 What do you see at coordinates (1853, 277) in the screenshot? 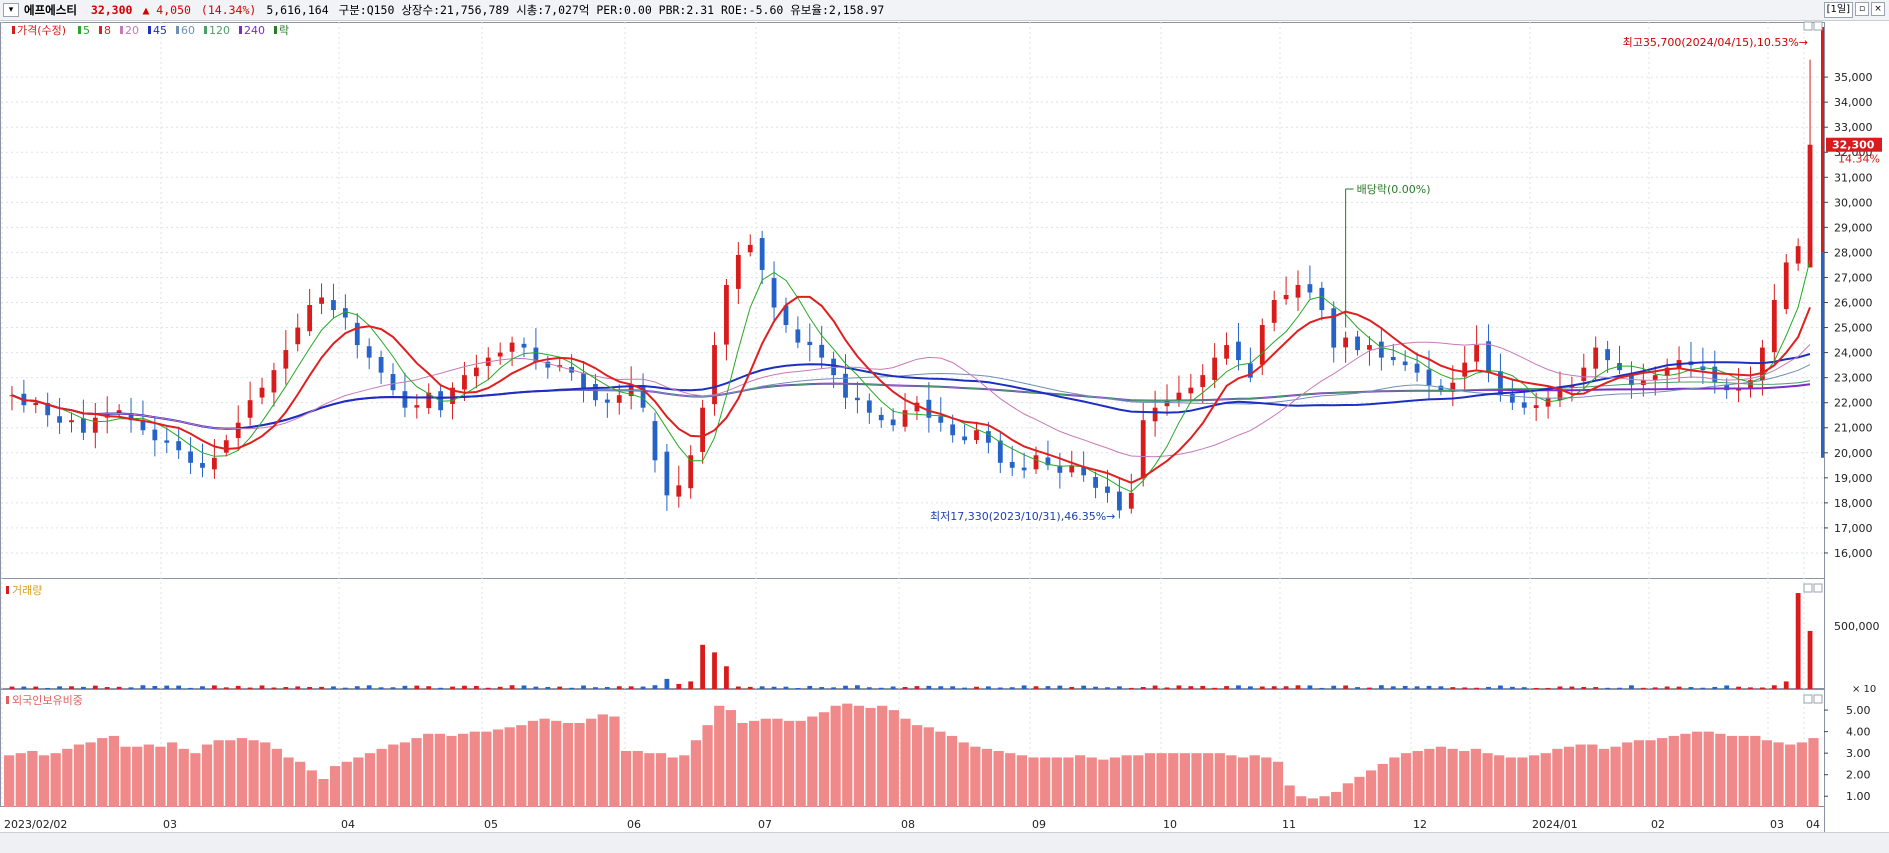
I see `price-tick-label: 27,000` at bounding box center [1853, 277].